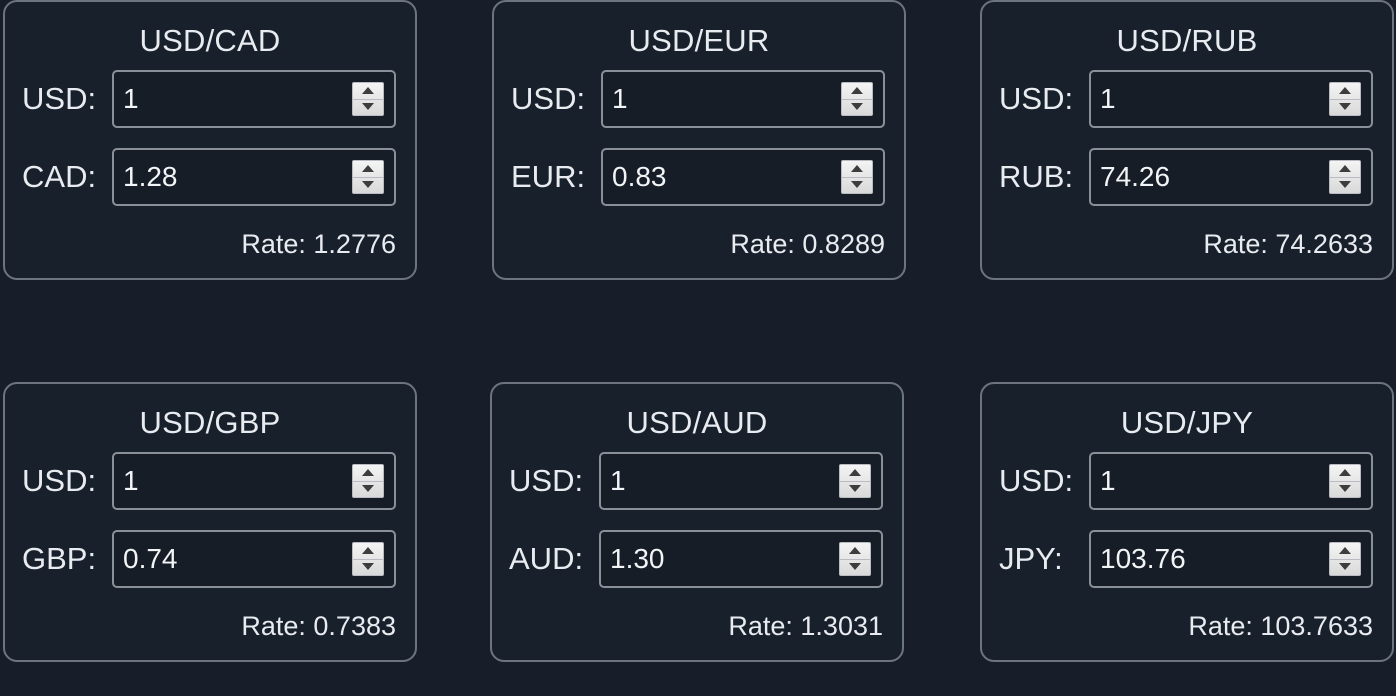 Image resolution: width=1396 pixels, height=696 pixels. I want to click on card-title: USD/CAD, so click(210, 40).